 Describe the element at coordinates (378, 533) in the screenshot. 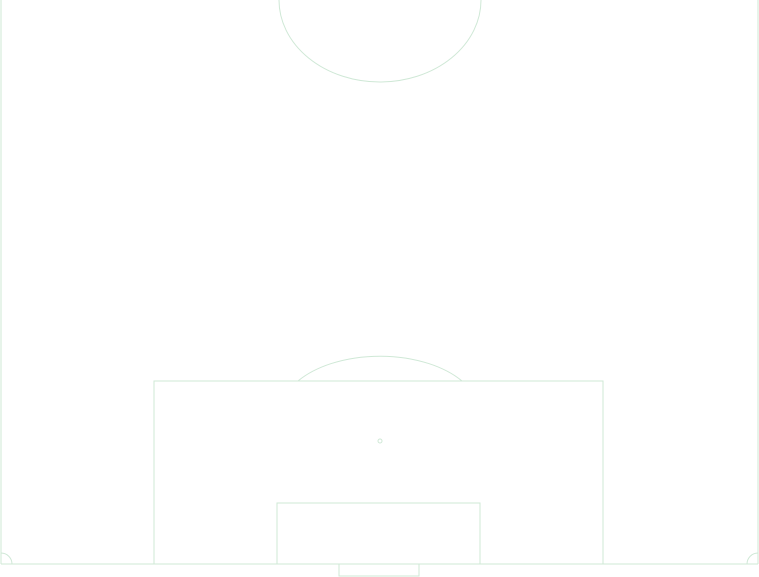

I see `goal-area` at that location.